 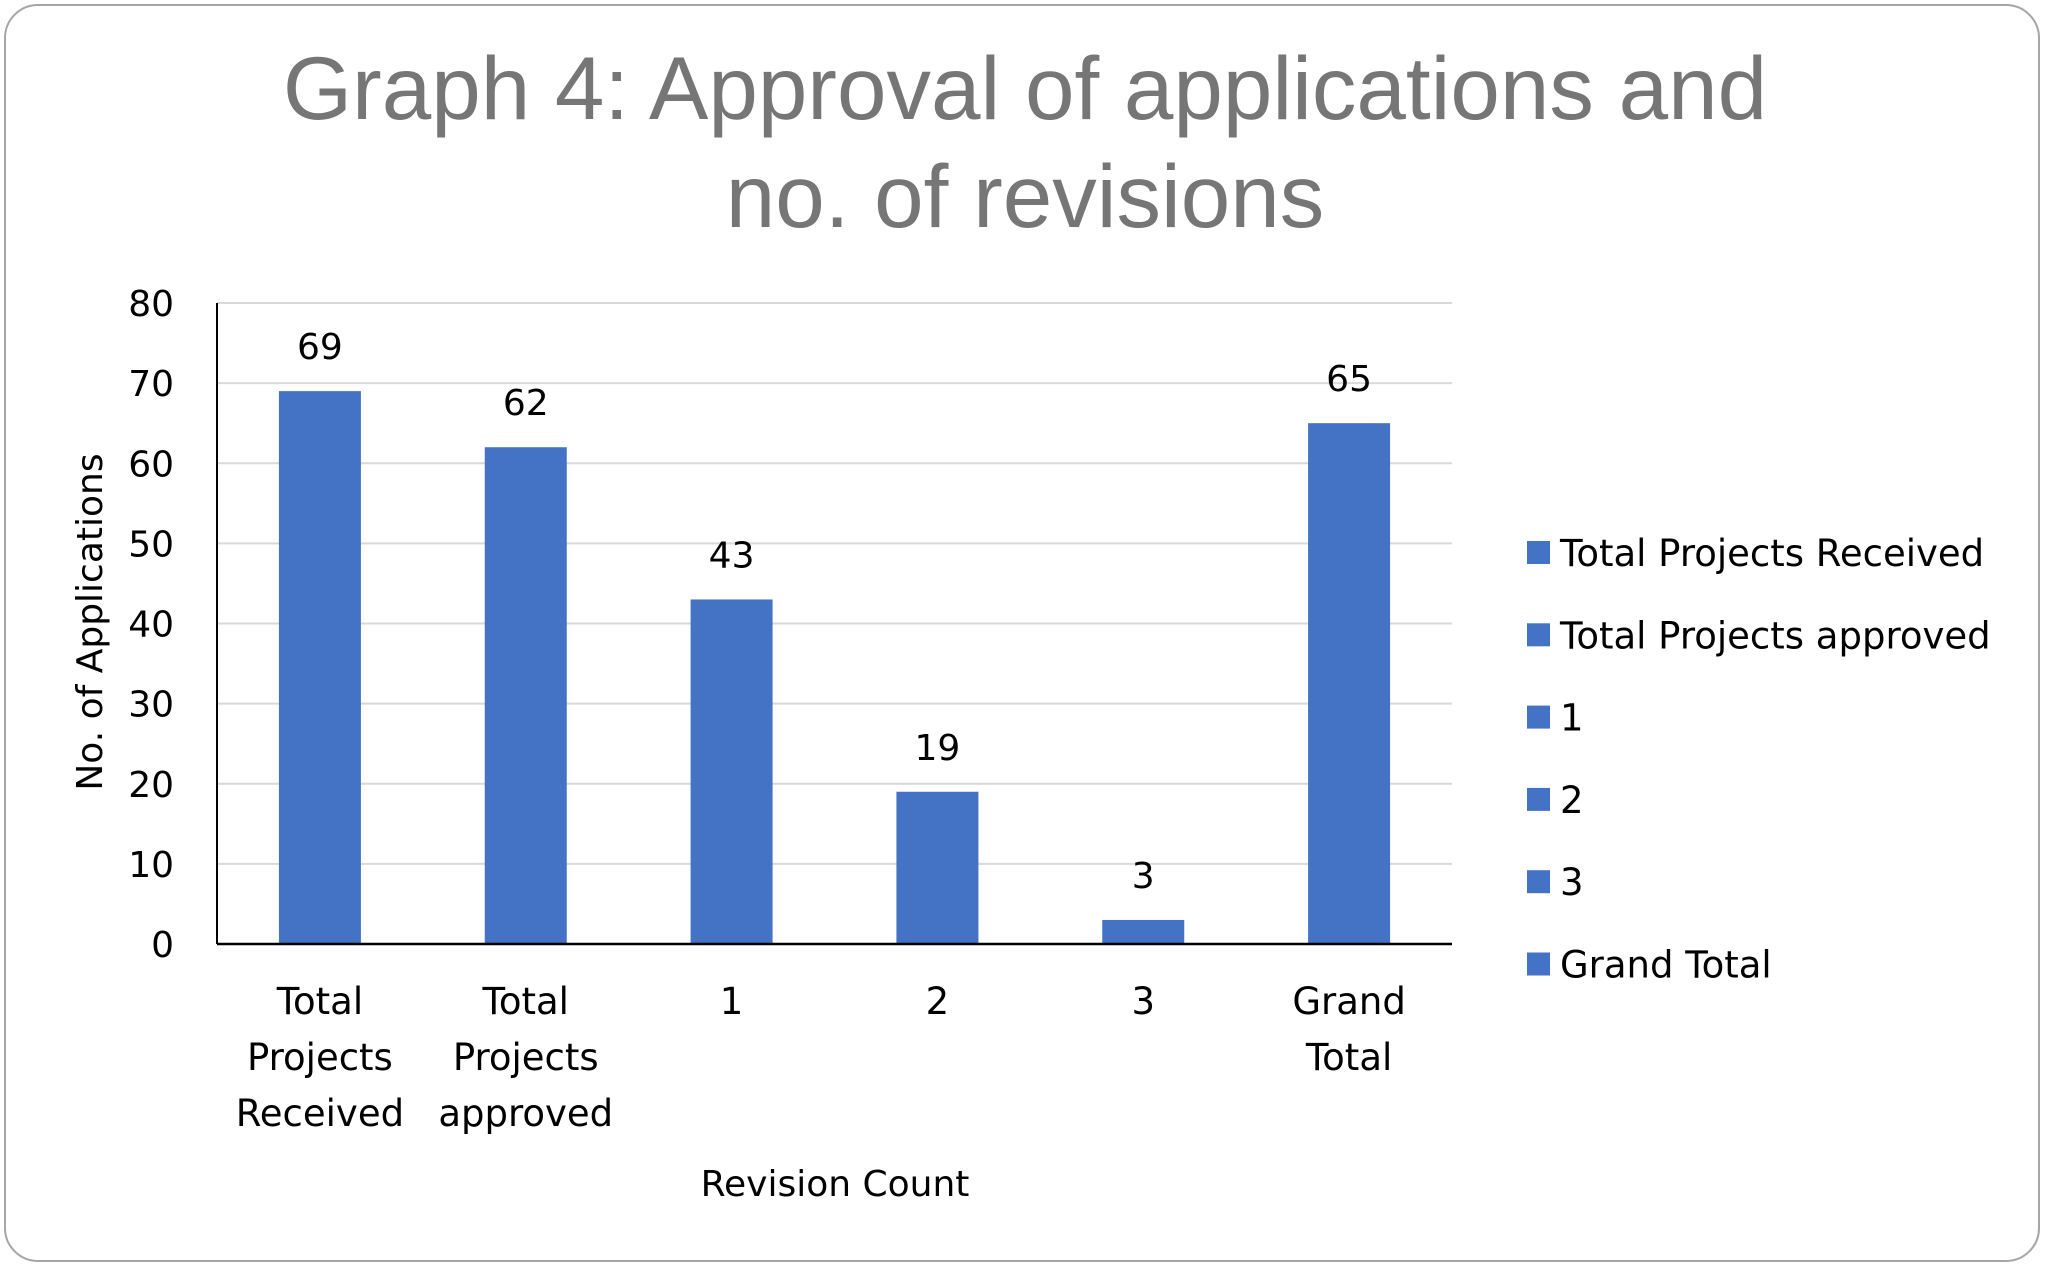 What do you see at coordinates (1572, 718) in the screenshot?
I see `legend-label: 1` at bounding box center [1572, 718].